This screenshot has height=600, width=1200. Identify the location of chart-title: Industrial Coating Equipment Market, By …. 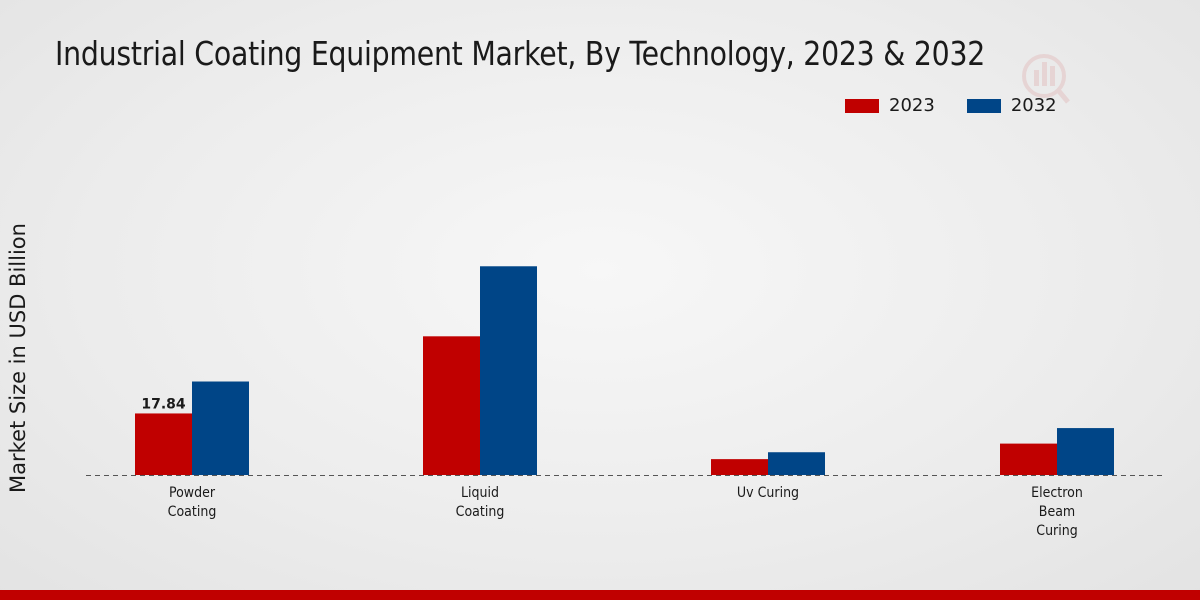
(520, 53).